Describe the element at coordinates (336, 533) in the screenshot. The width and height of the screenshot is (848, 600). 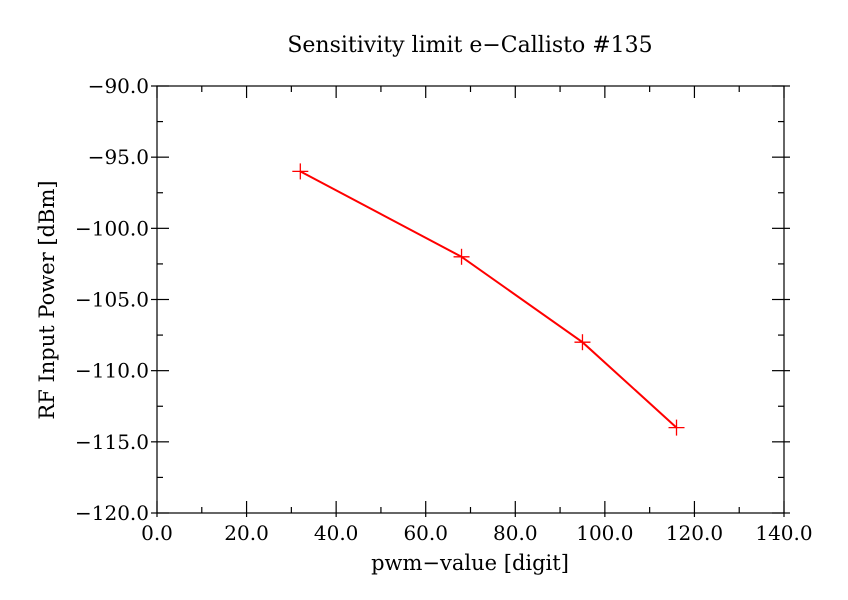
I see `x-tick-label: 40.0` at that location.